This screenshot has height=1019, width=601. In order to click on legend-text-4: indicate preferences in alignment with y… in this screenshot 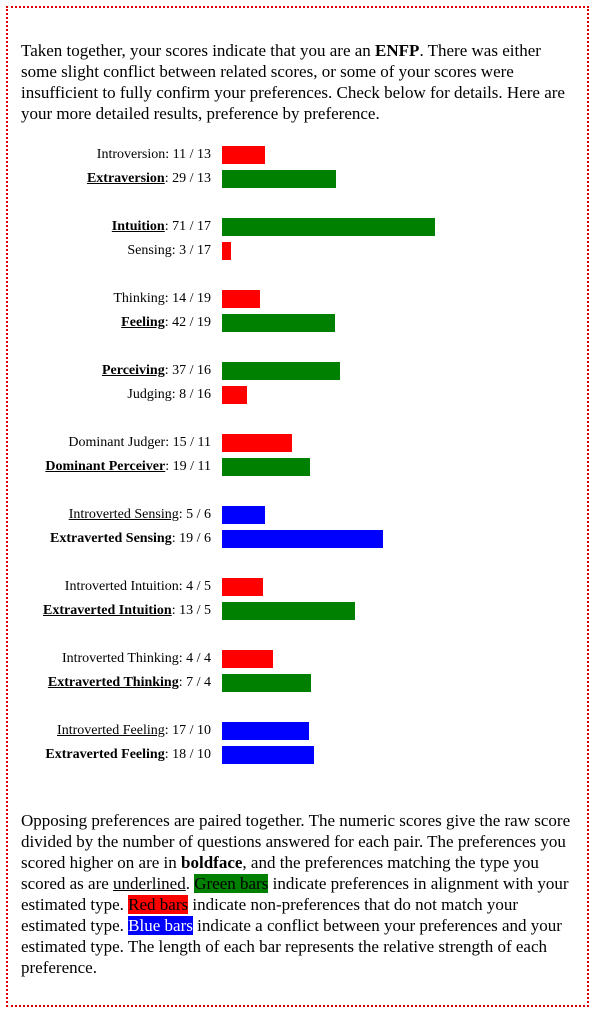, I will do `click(295, 894)`.